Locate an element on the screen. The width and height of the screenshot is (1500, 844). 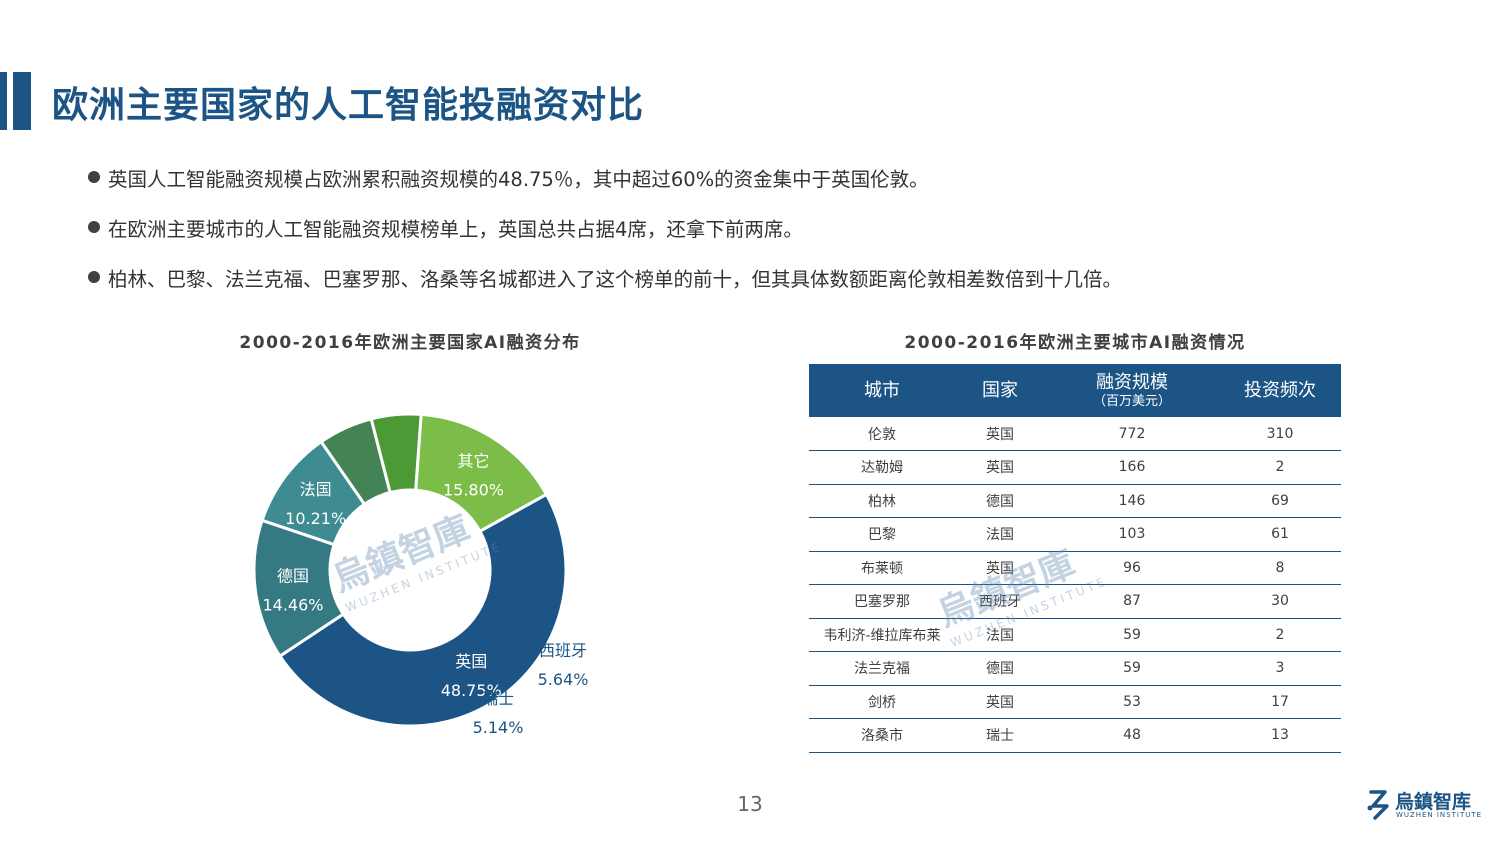
cell-frequency: 69 is located at coordinates (1280, 501).